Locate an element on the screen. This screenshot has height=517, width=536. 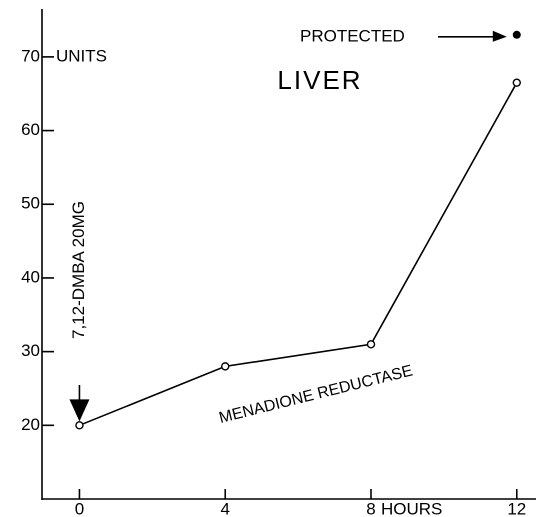
protected-label: PROTECTED is located at coordinates (352, 35).